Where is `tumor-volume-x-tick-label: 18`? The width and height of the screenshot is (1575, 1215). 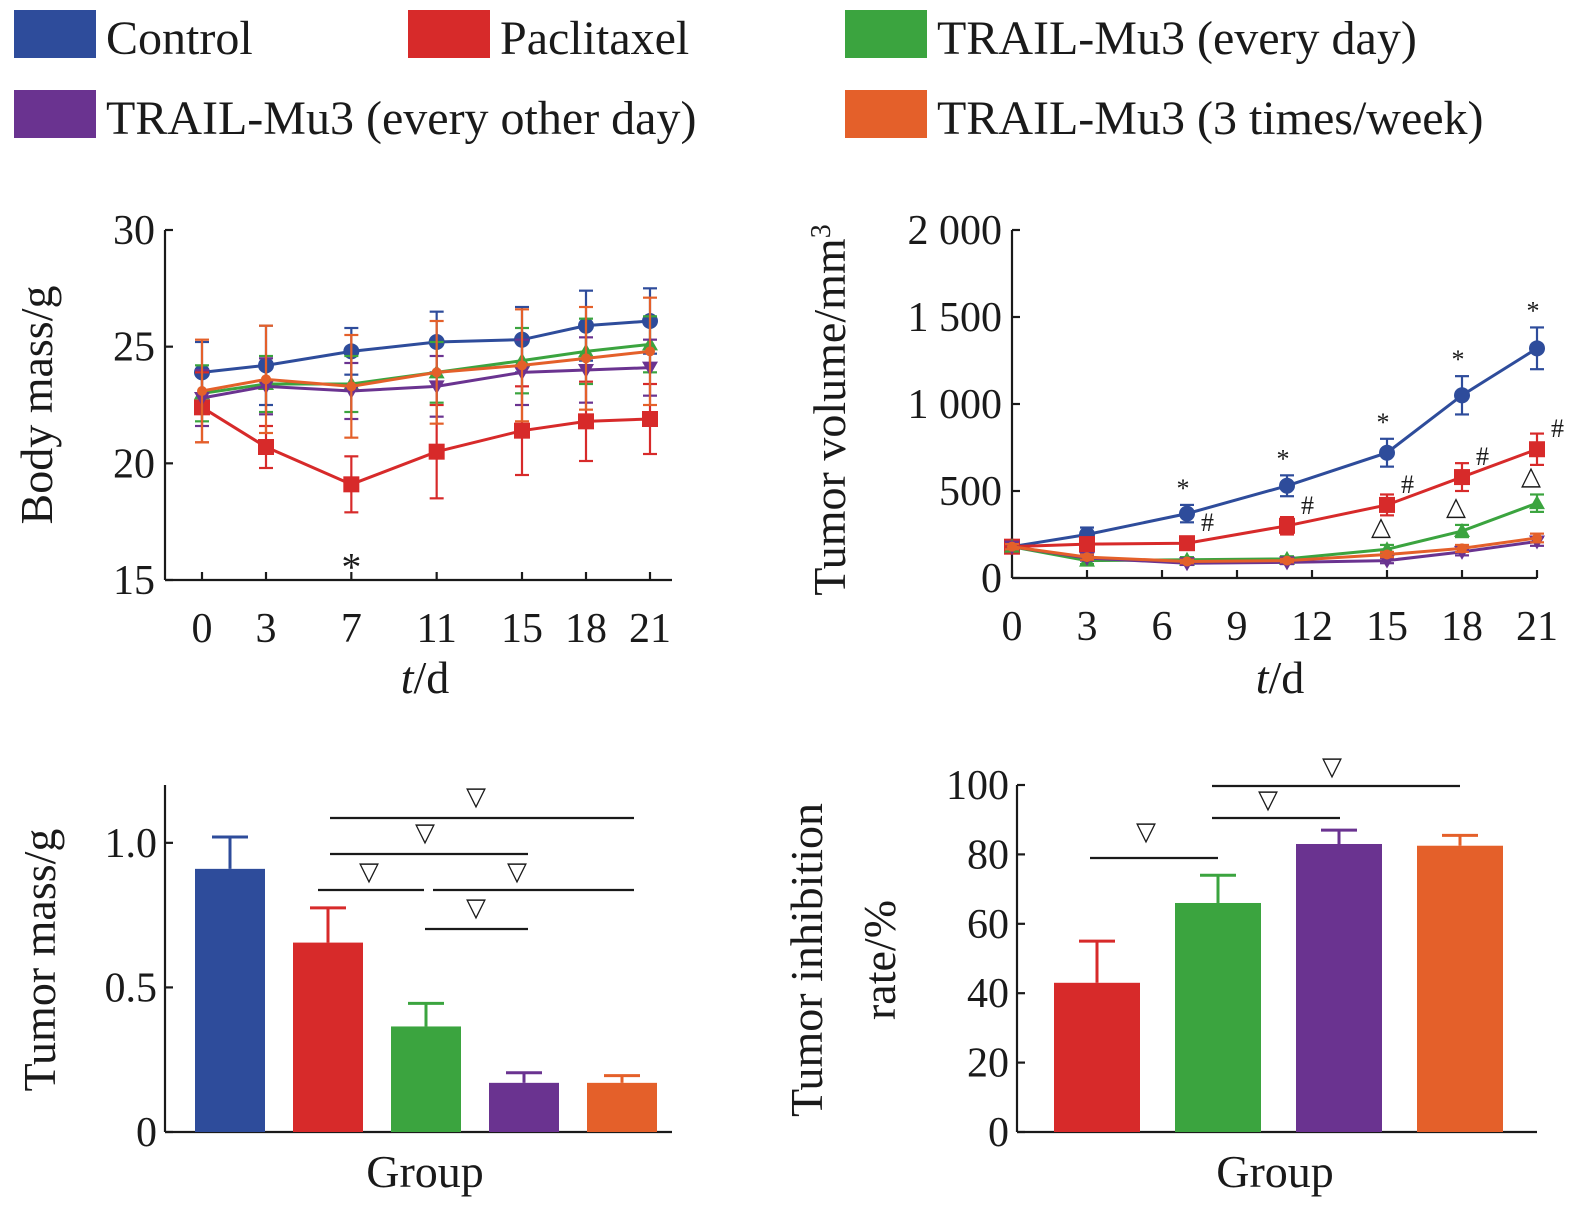 tumor-volume-x-tick-label: 18 is located at coordinates (1462, 627).